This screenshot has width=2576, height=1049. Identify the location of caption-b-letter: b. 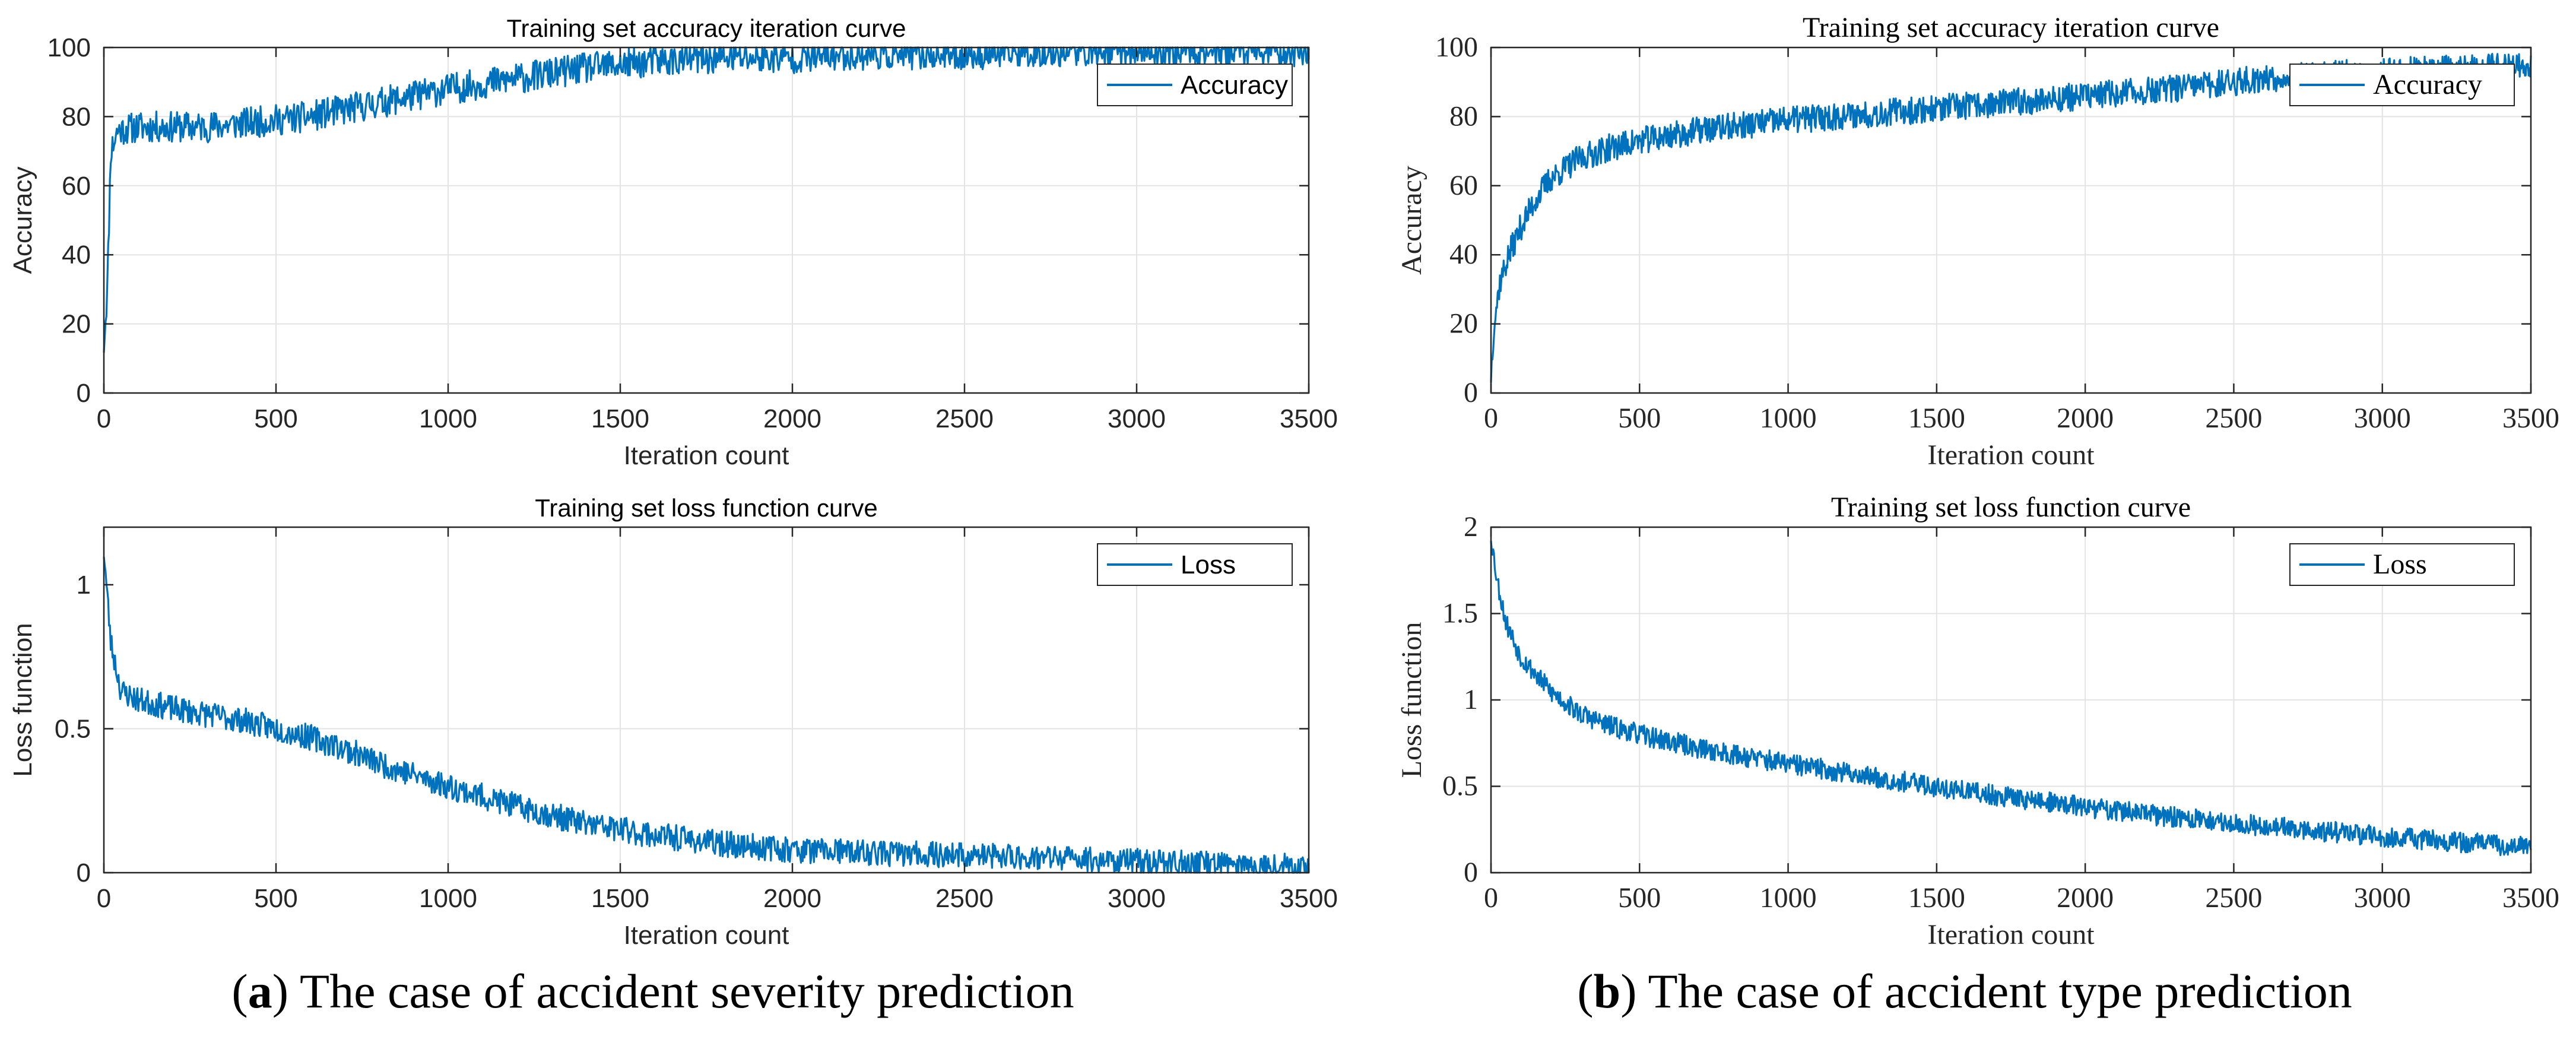
(1607, 991).